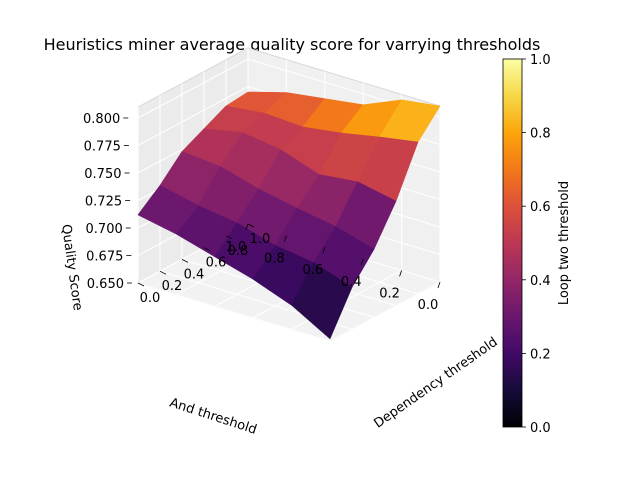 This screenshot has height=480, width=640. I want to click on z-tick-label: 0.650, so click(105, 284).